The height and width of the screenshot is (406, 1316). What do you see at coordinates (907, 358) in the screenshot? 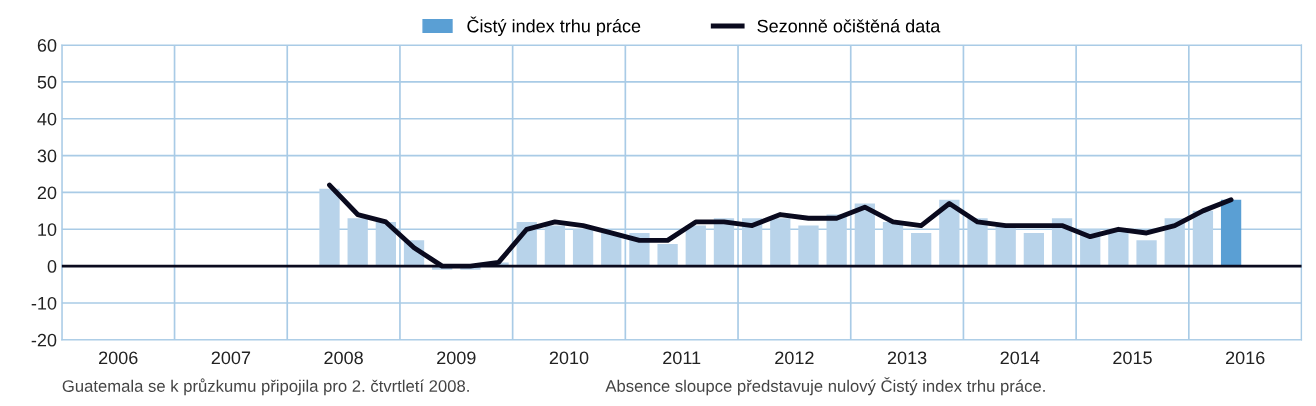
I see `x-tick-label: 2013` at bounding box center [907, 358].